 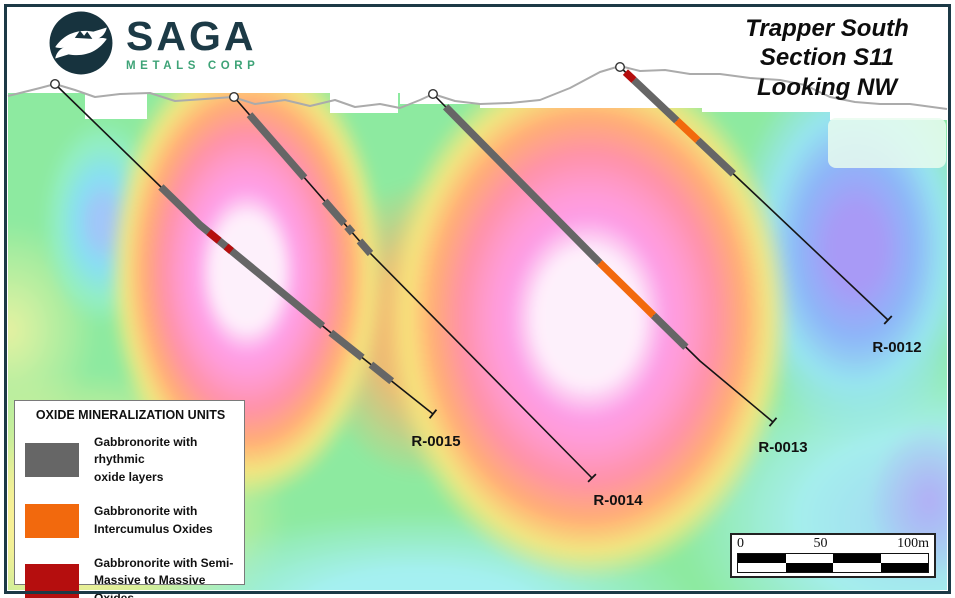 I want to click on legend-swatch-rhythmic, so click(x=52, y=460).